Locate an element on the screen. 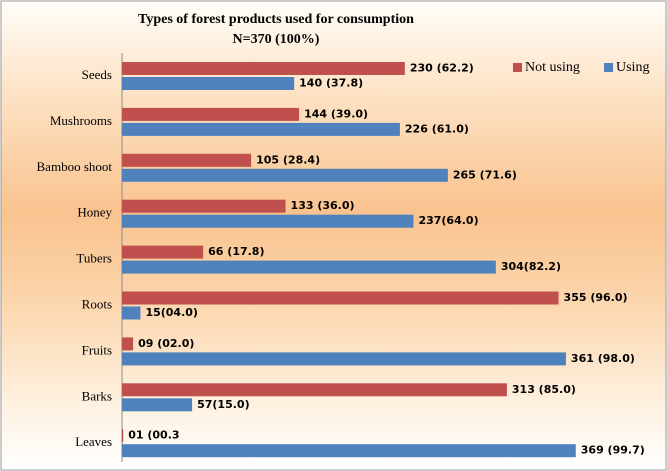  data-label: 265 (71.6) is located at coordinates (485, 174).